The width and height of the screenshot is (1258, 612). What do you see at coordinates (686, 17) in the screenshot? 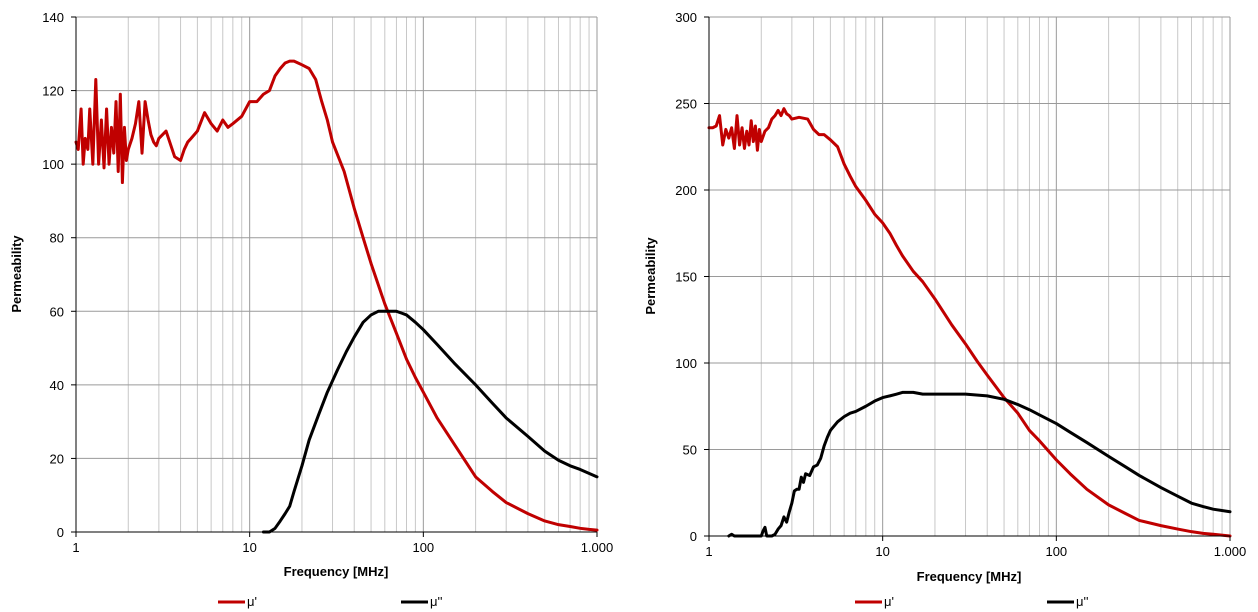
I see `y-tick-label: 300` at bounding box center [686, 17].